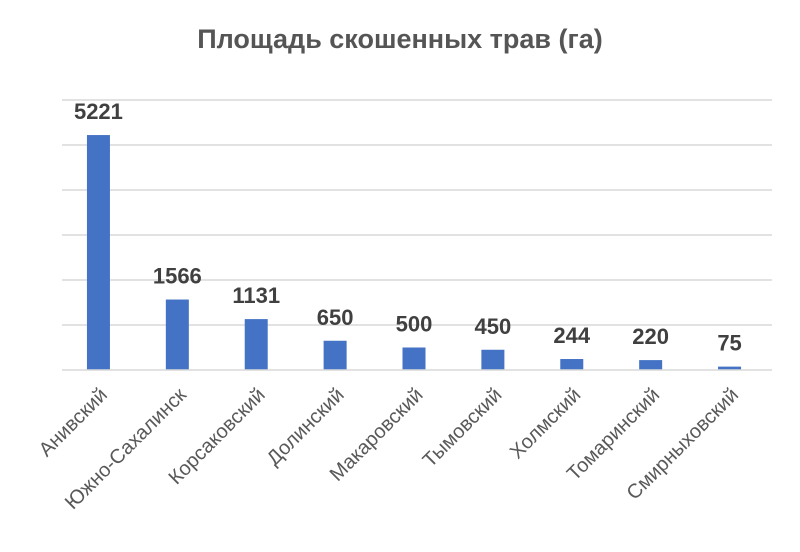 The height and width of the screenshot is (552, 800). What do you see at coordinates (571, 335) in the screenshot?
I see `data-label: 244` at bounding box center [571, 335].